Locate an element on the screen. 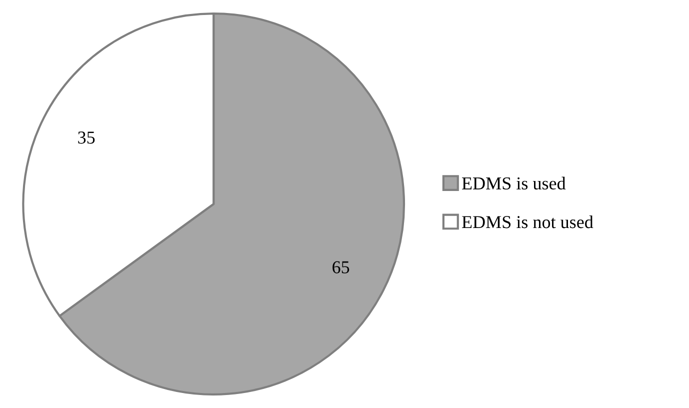 This screenshot has width=689, height=408. legend-label: EDMS is not used is located at coordinates (528, 221).